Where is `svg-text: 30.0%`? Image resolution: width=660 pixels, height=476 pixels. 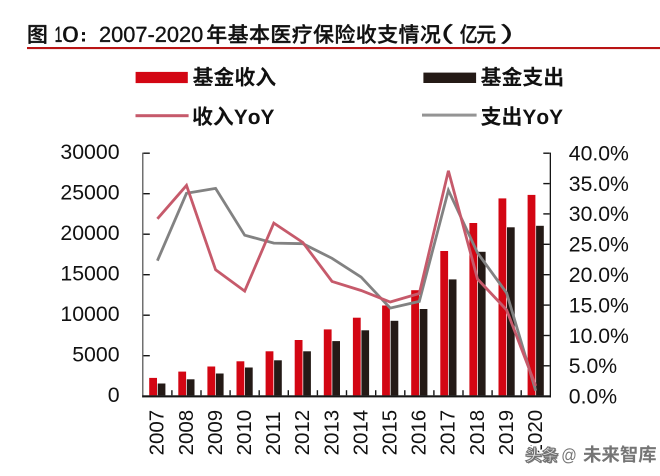 svg-text: 30.0% is located at coordinates (599, 214).